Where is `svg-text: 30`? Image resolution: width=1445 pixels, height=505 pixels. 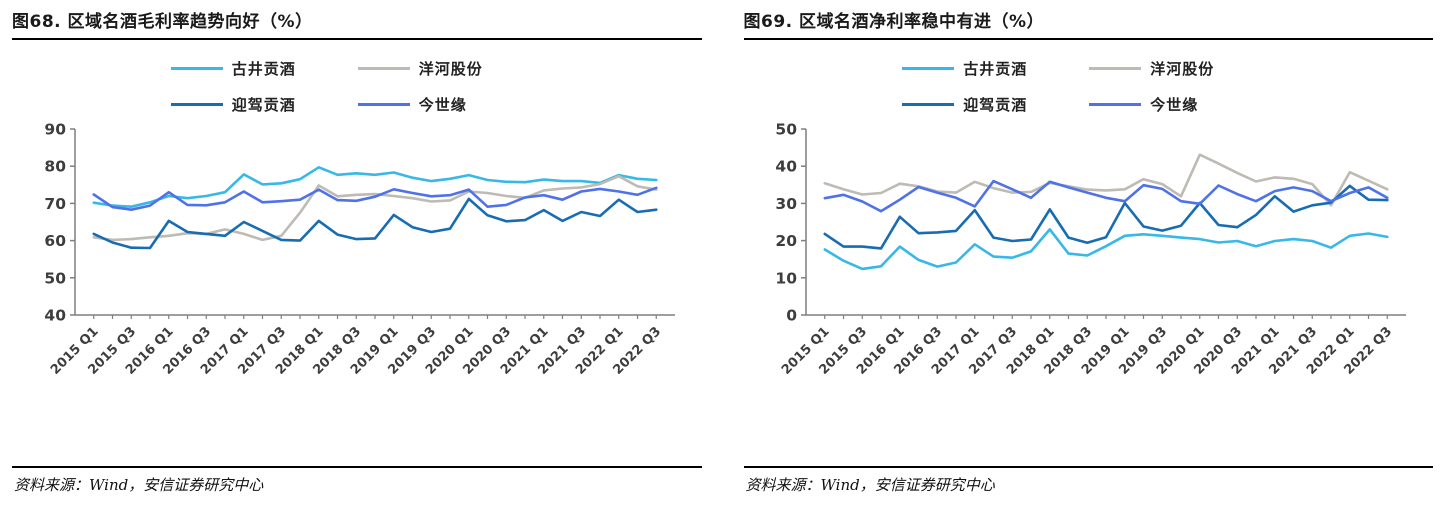 svg-text: 30 is located at coordinates (787, 204).